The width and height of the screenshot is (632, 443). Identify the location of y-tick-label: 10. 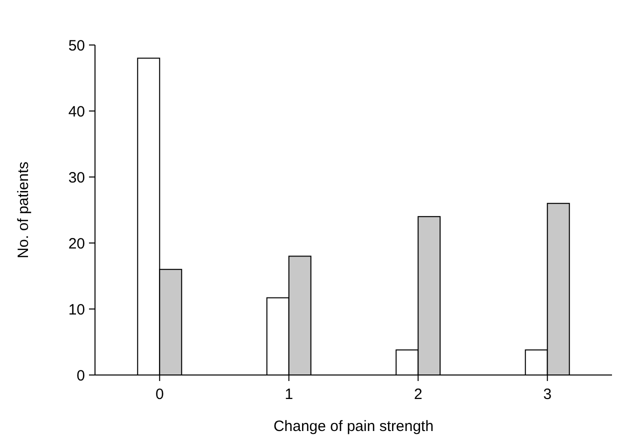
(76, 309).